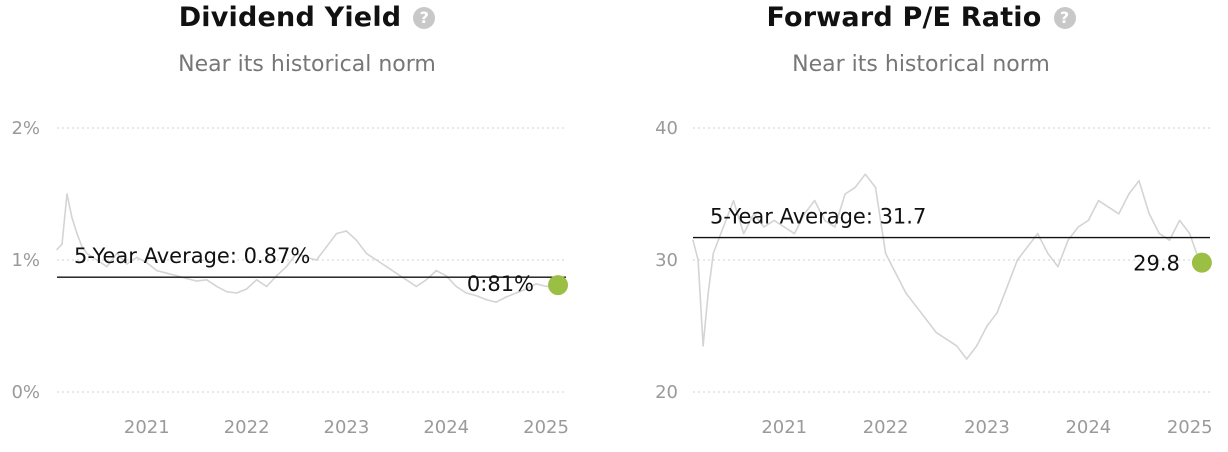  What do you see at coordinates (666, 260) in the screenshot?
I see `y-tick-label: 30` at bounding box center [666, 260].